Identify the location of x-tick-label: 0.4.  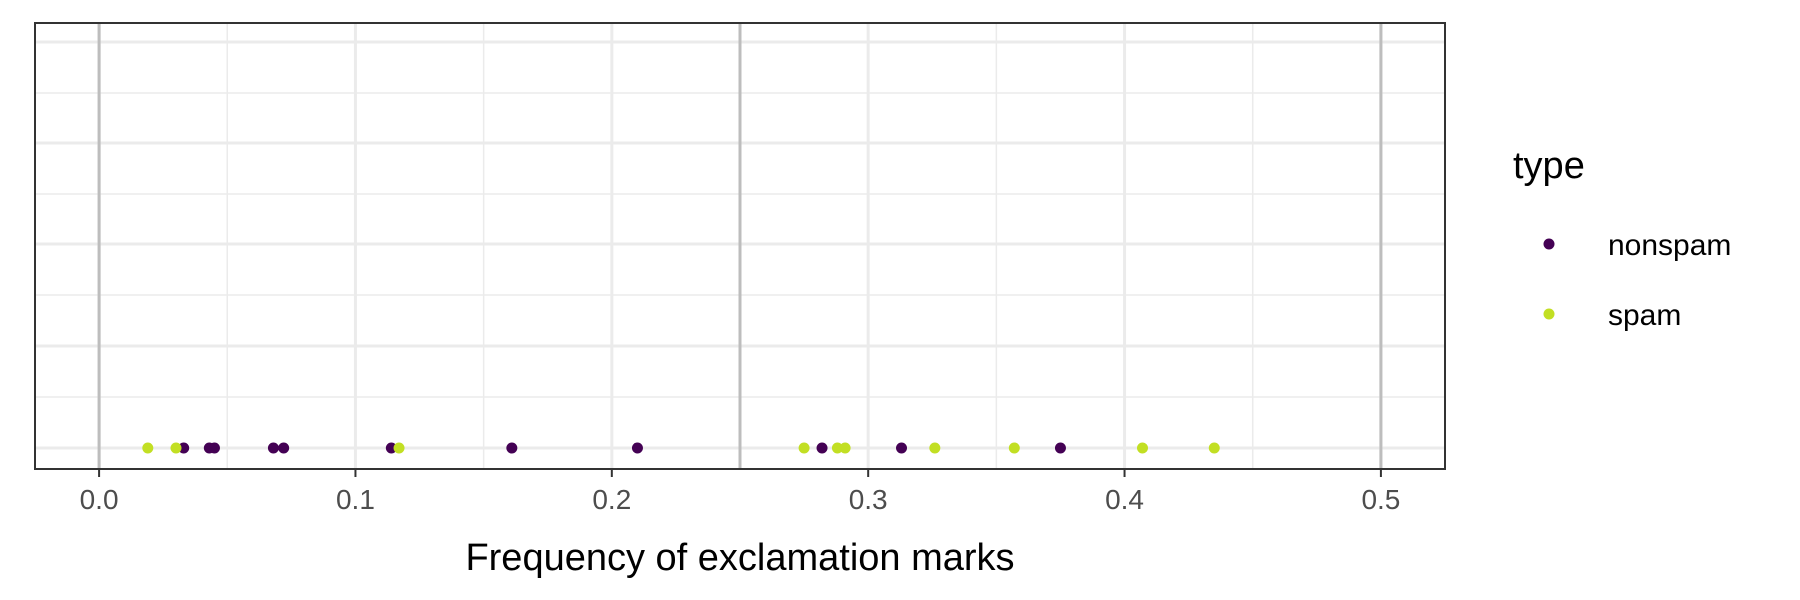
(1124, 499).